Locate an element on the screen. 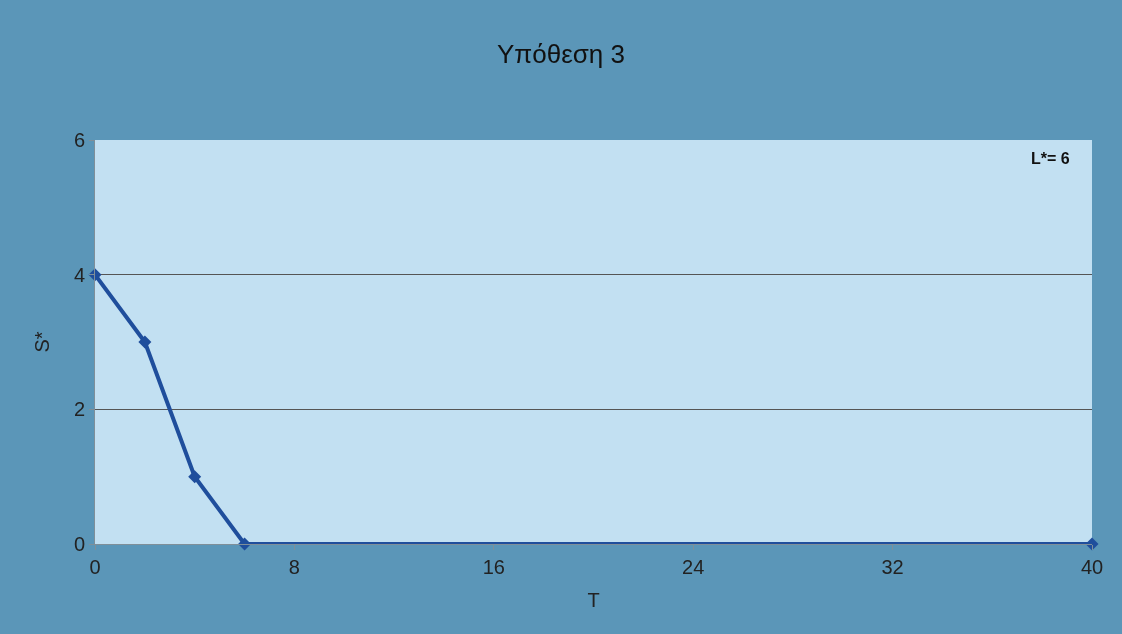  chart-title: Υπόθεση 3 is located at coordinates (561, 53).